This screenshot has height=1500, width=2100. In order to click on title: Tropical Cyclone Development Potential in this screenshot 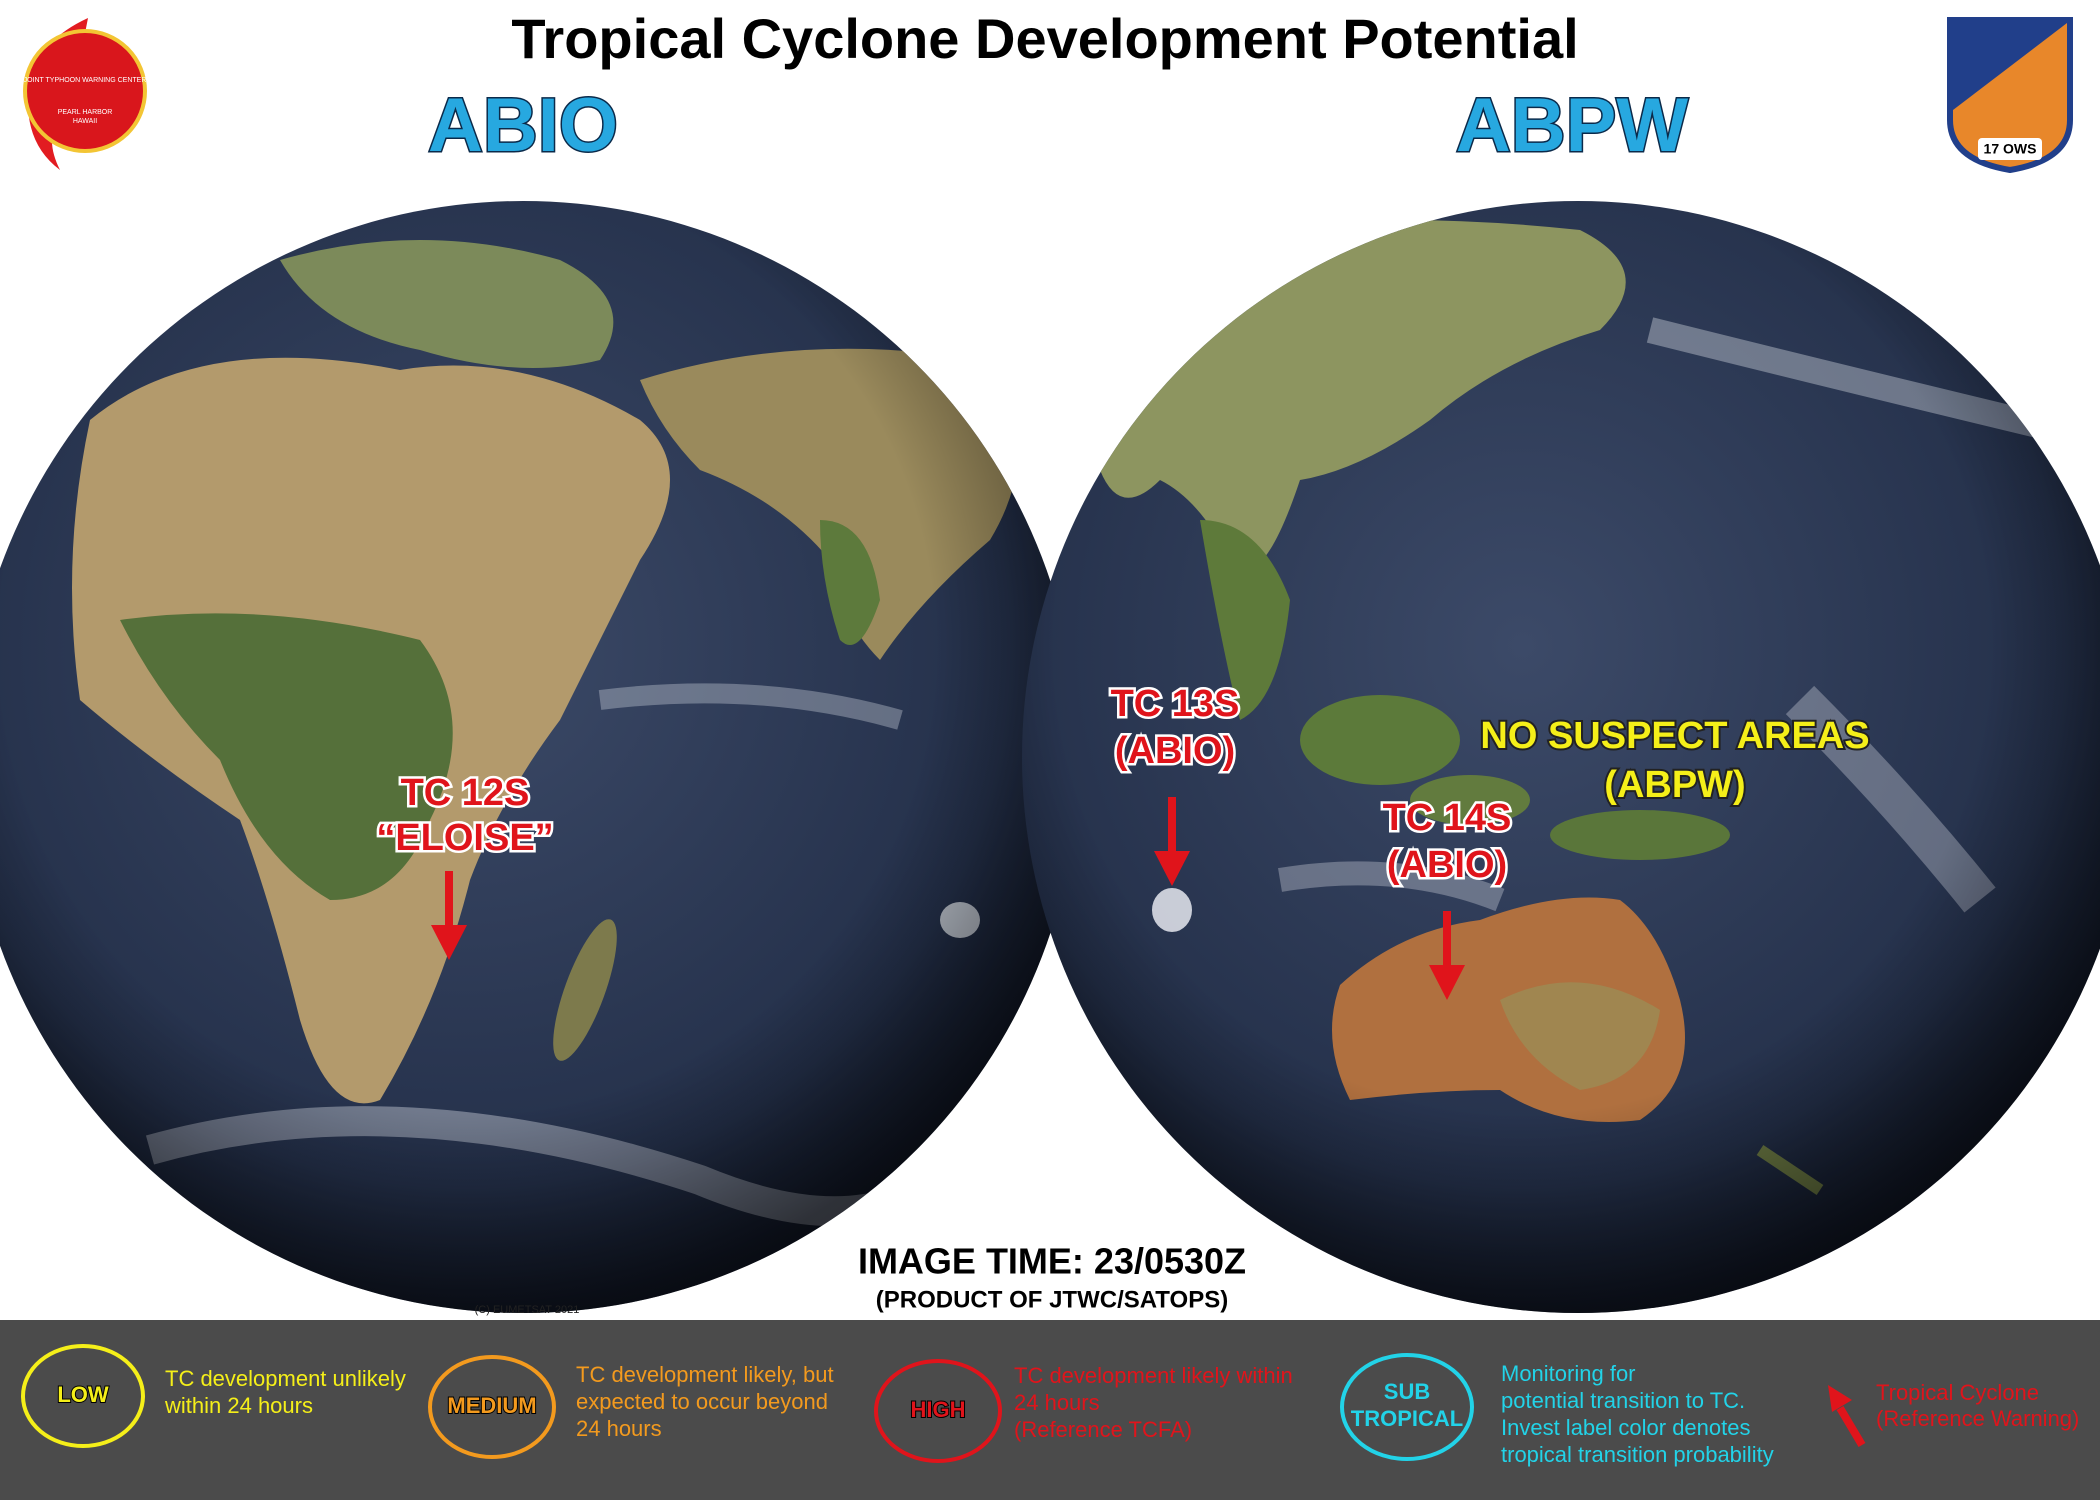, I will do `click(1044, 38)`.